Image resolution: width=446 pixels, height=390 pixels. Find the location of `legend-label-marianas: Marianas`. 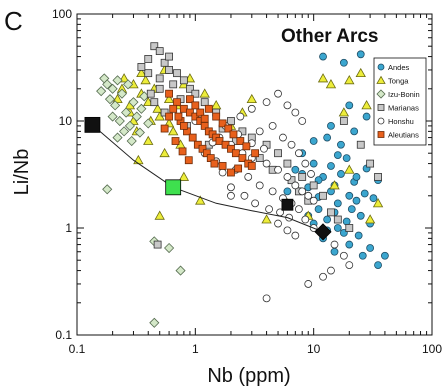

legend-label-marianas: Marianas is located at coordinates (403, 108).